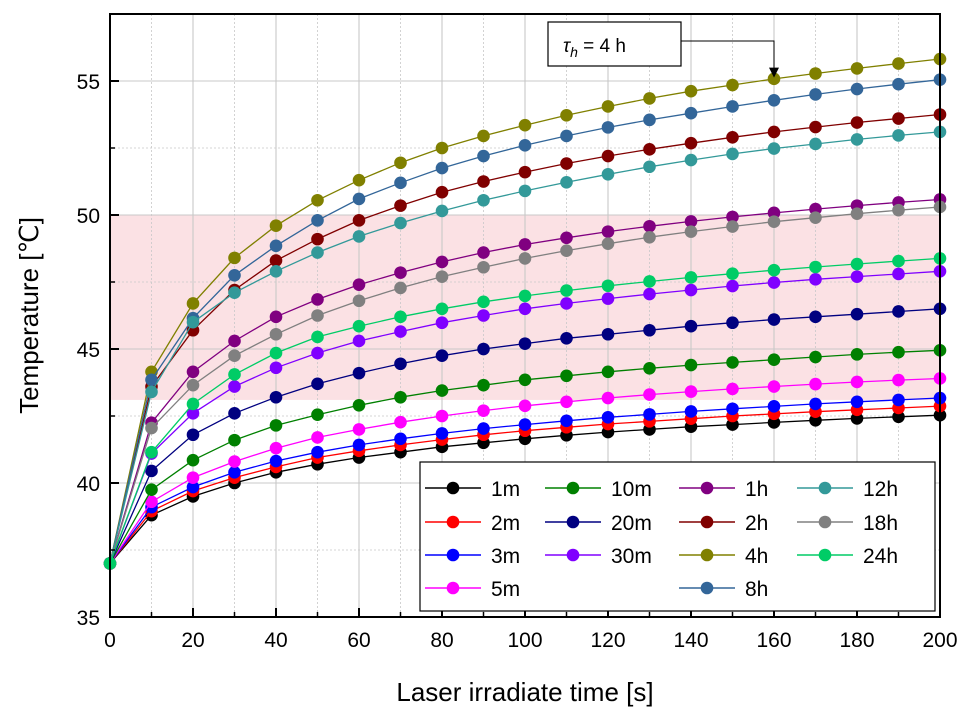 Image resolution: width=961 pixels, height=722 pixels. What do you see at coordinates (756, 556) in the screenshot?
I see `legend-label: 4h` at bounding box center [756, 556].